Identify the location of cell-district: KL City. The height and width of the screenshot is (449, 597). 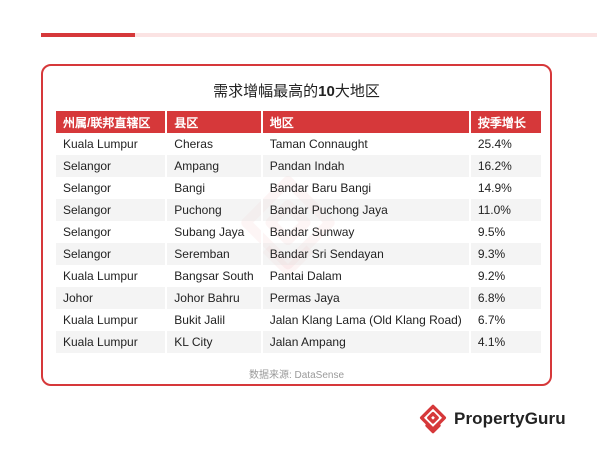
(213, 342).